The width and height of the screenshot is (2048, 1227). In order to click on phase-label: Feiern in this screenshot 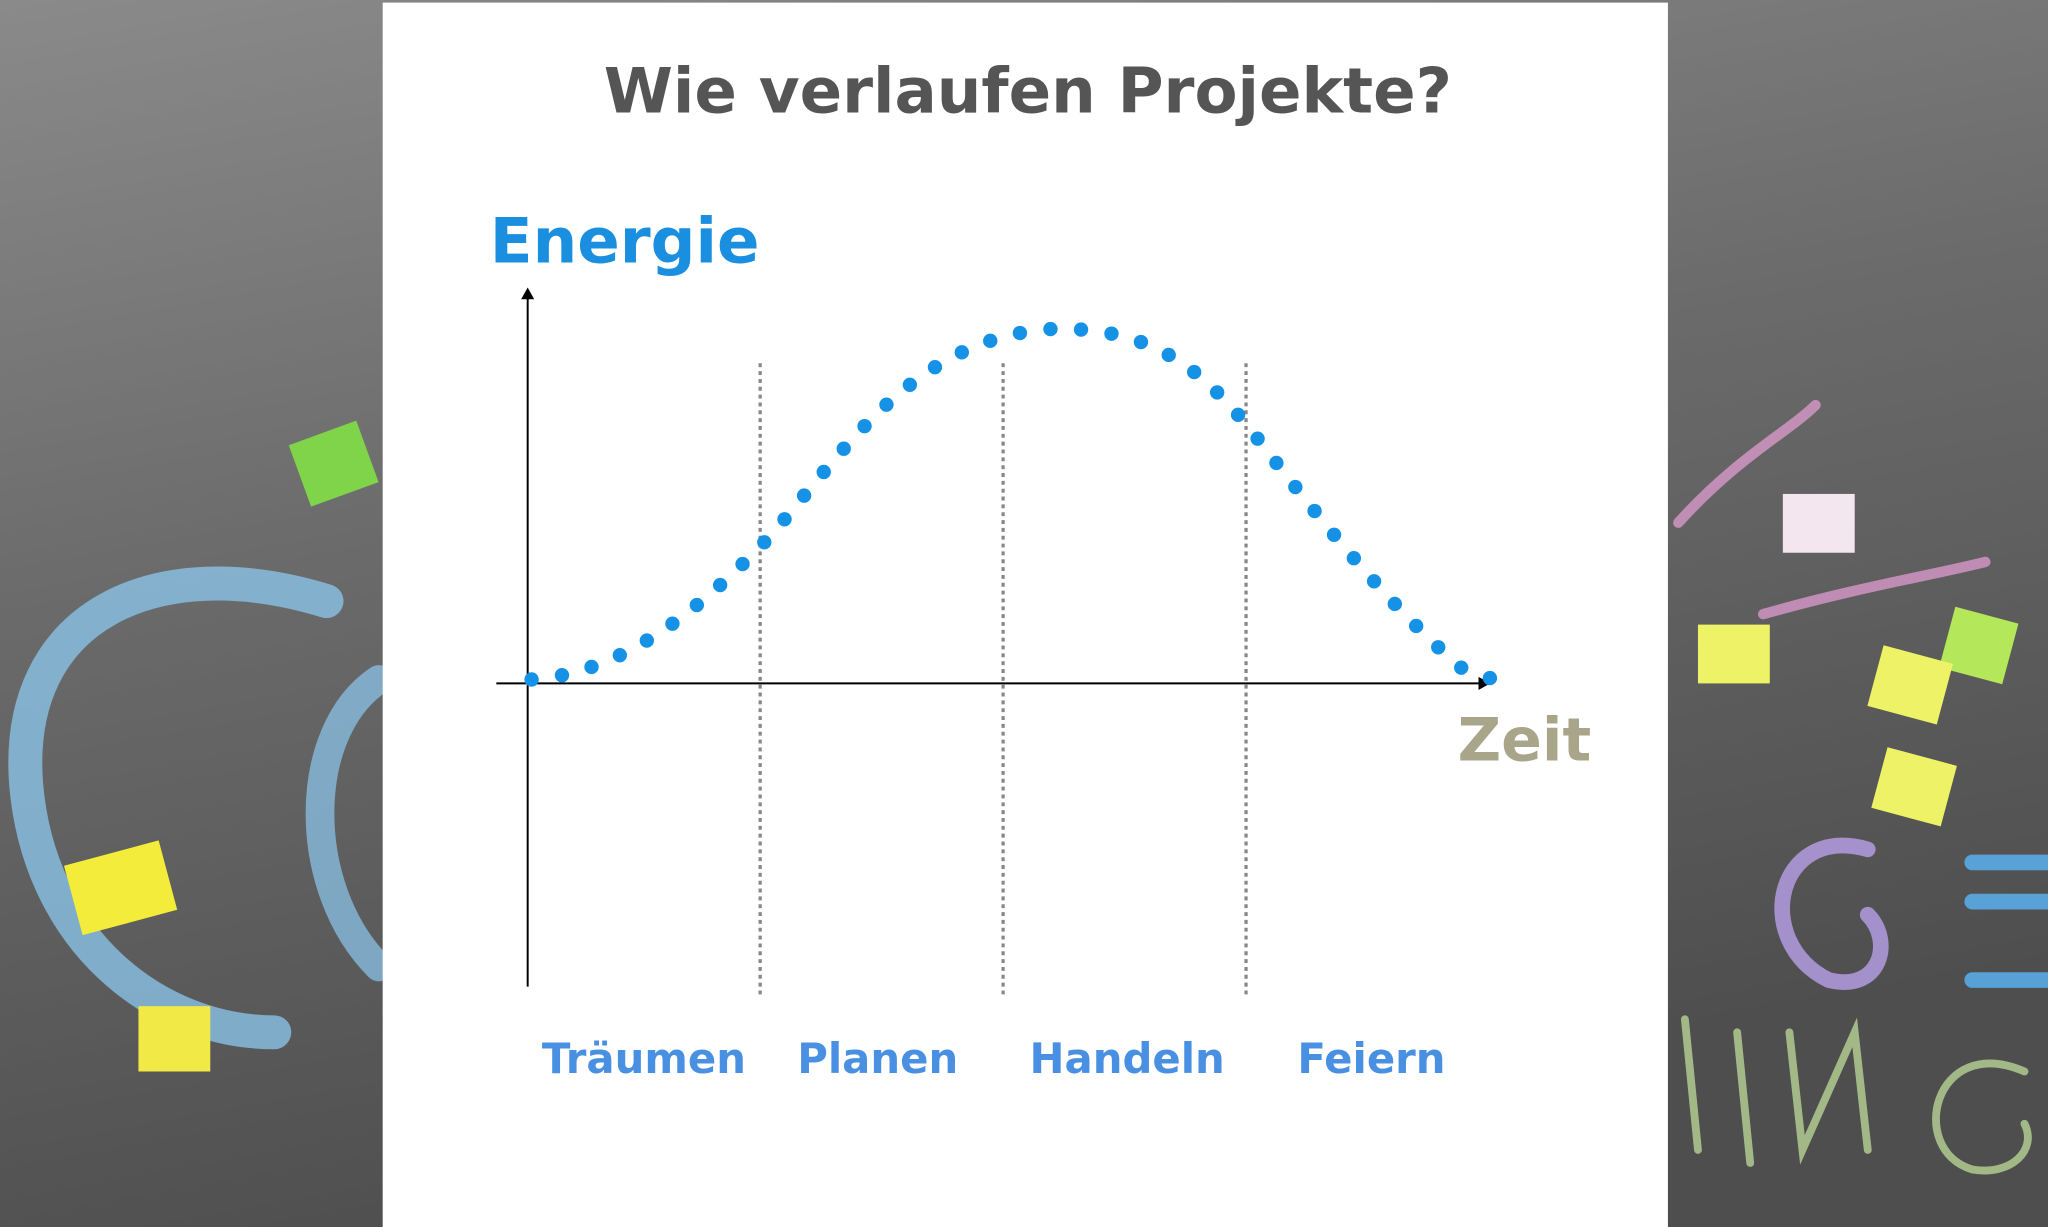, I will do `click(1371, 1058)`.